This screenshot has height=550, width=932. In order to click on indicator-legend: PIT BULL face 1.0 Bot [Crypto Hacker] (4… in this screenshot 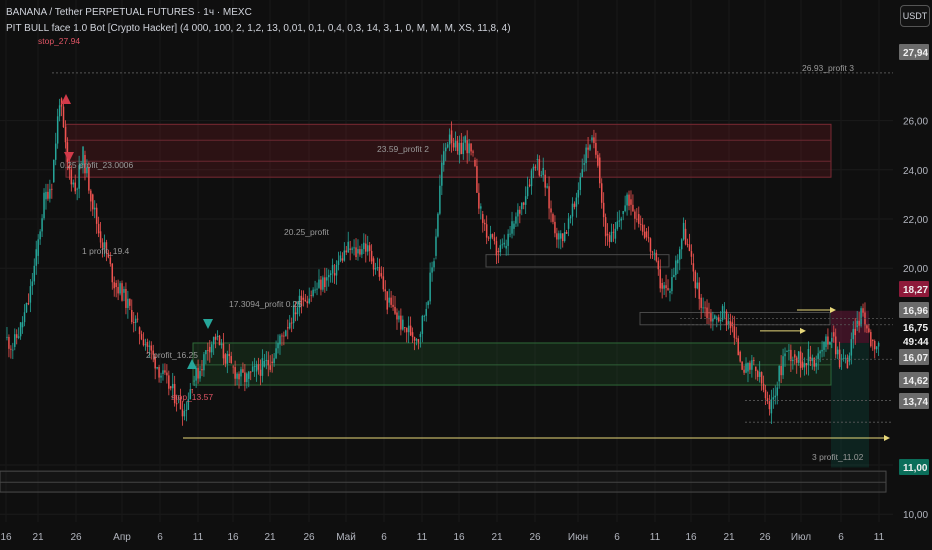, I will do `click(258, 28)`.